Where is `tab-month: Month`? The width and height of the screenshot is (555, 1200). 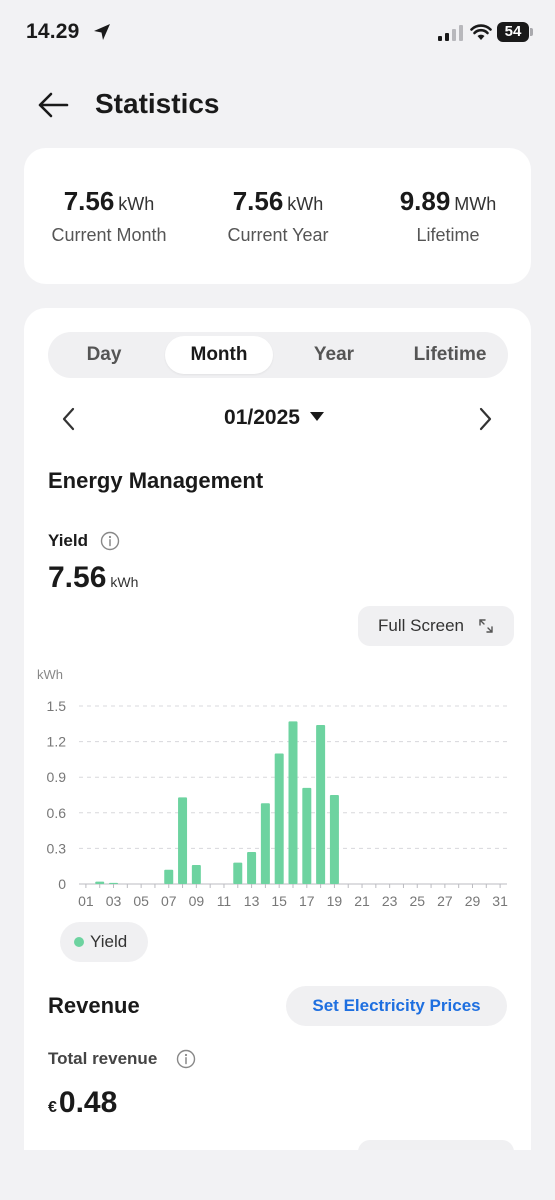
tab-month: Month is located at coordinates (219, 355).